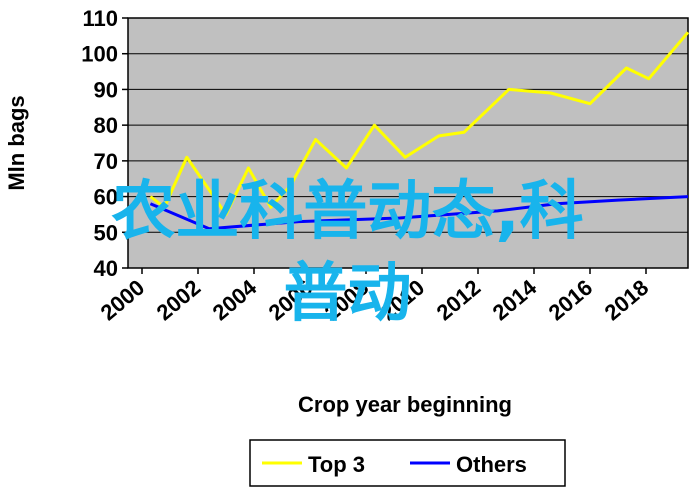  I want to click on legend-label: Others, so click(491, 464).